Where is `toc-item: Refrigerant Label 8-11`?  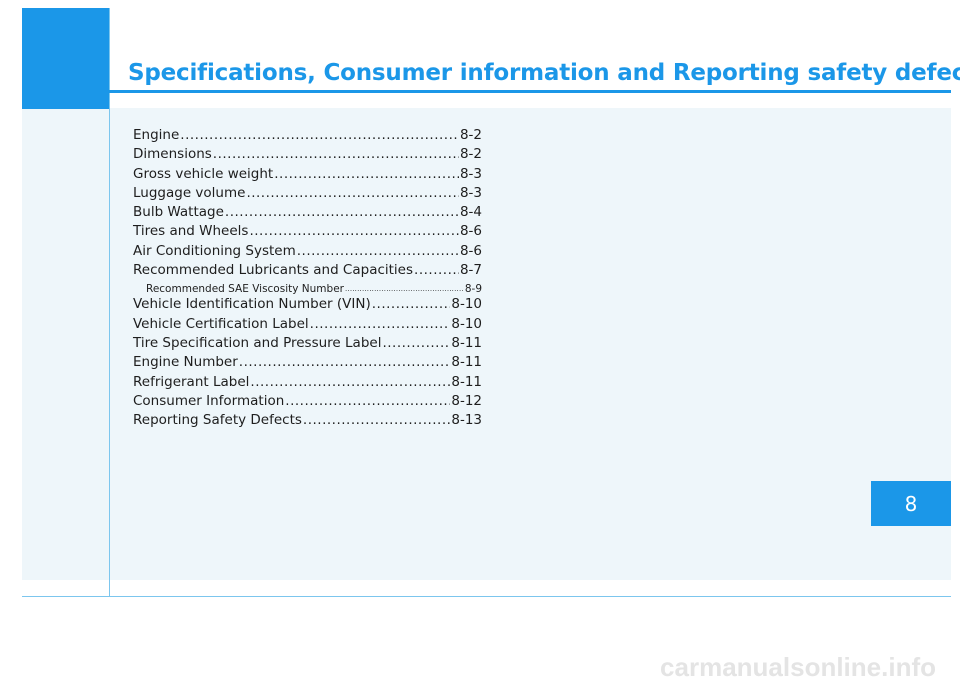
toc-item: Refrigerant Label 8-11 is located at coordinates (307, 383).